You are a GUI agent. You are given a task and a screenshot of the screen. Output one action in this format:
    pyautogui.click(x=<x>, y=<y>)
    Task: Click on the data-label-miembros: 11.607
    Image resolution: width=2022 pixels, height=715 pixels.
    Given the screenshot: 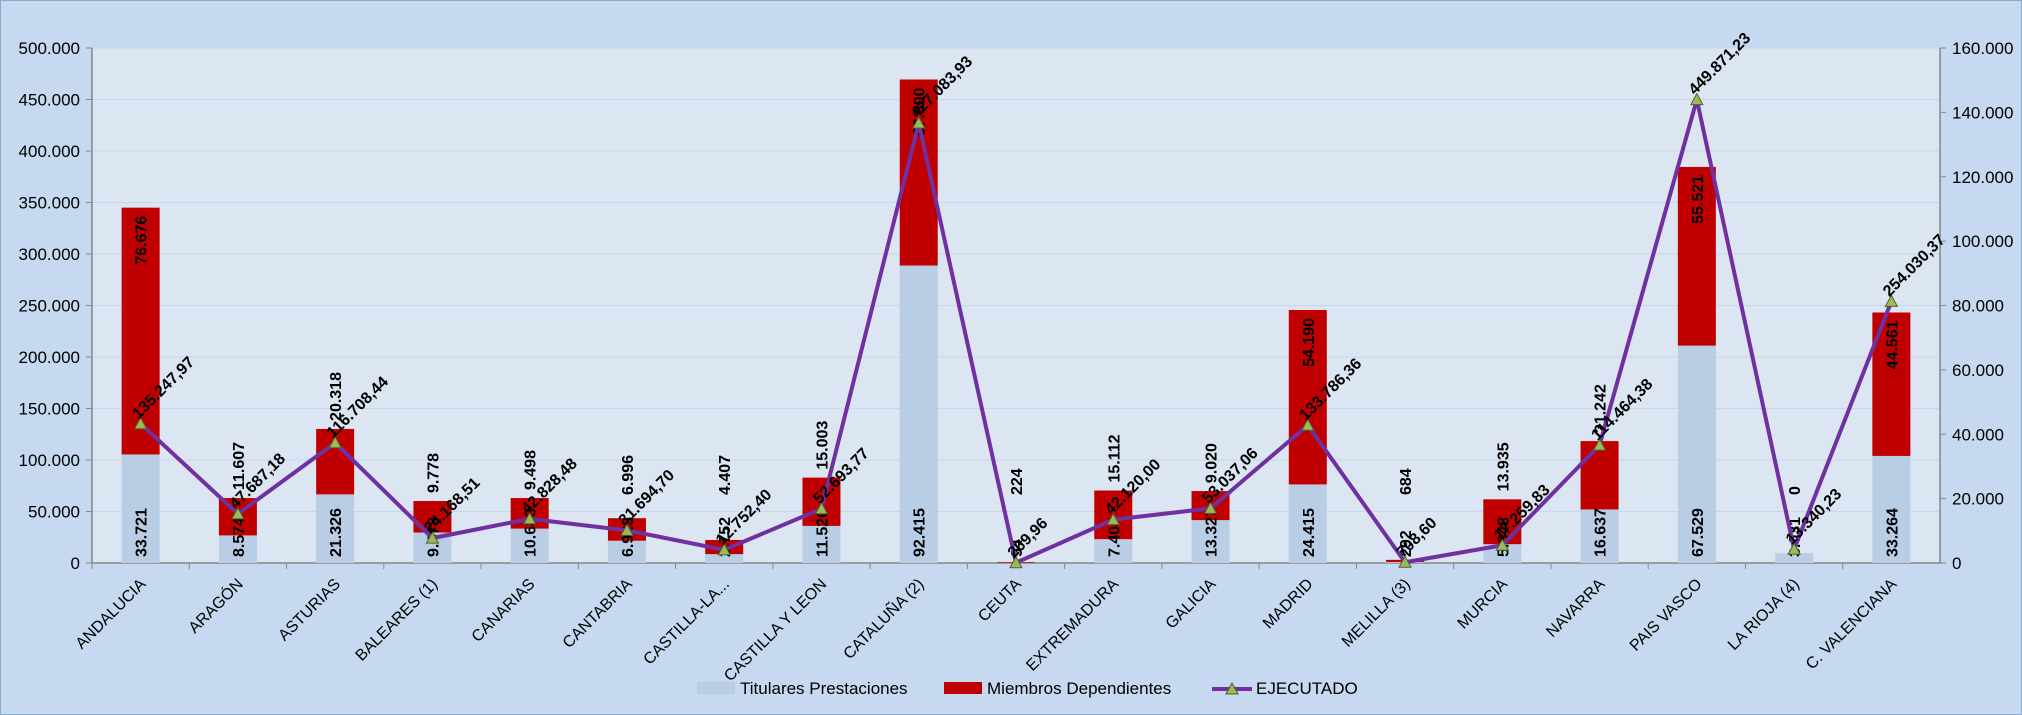 What is the action you would take?
    pyautogui.click(x=239, y=466)
    